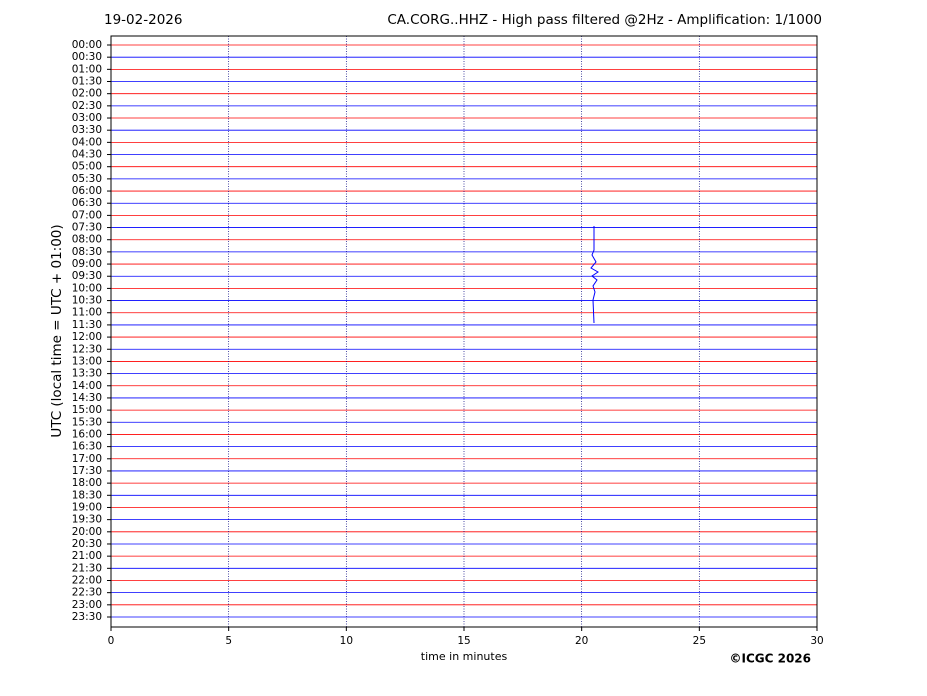 Image resolution: width=927 pixels, height=696 pixels. I want to click on event-waveform, so click(594, 275).